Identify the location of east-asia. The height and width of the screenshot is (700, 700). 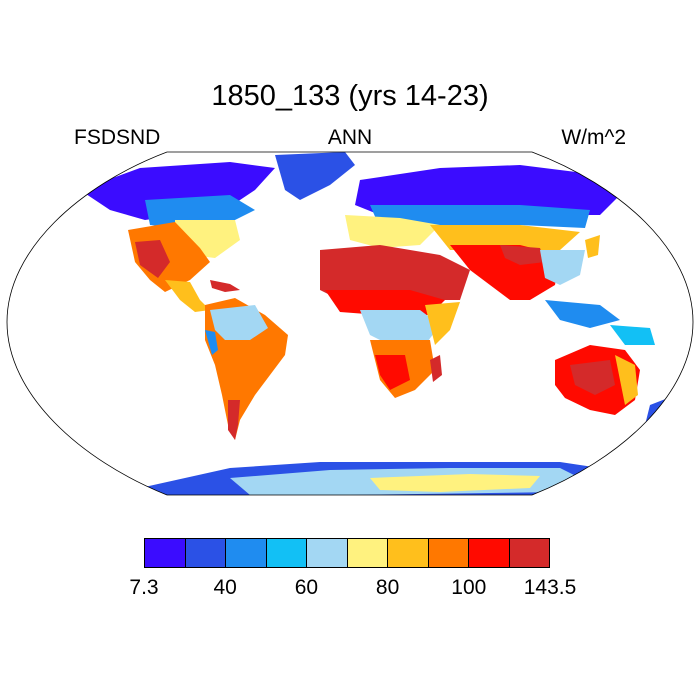
(562, 267).